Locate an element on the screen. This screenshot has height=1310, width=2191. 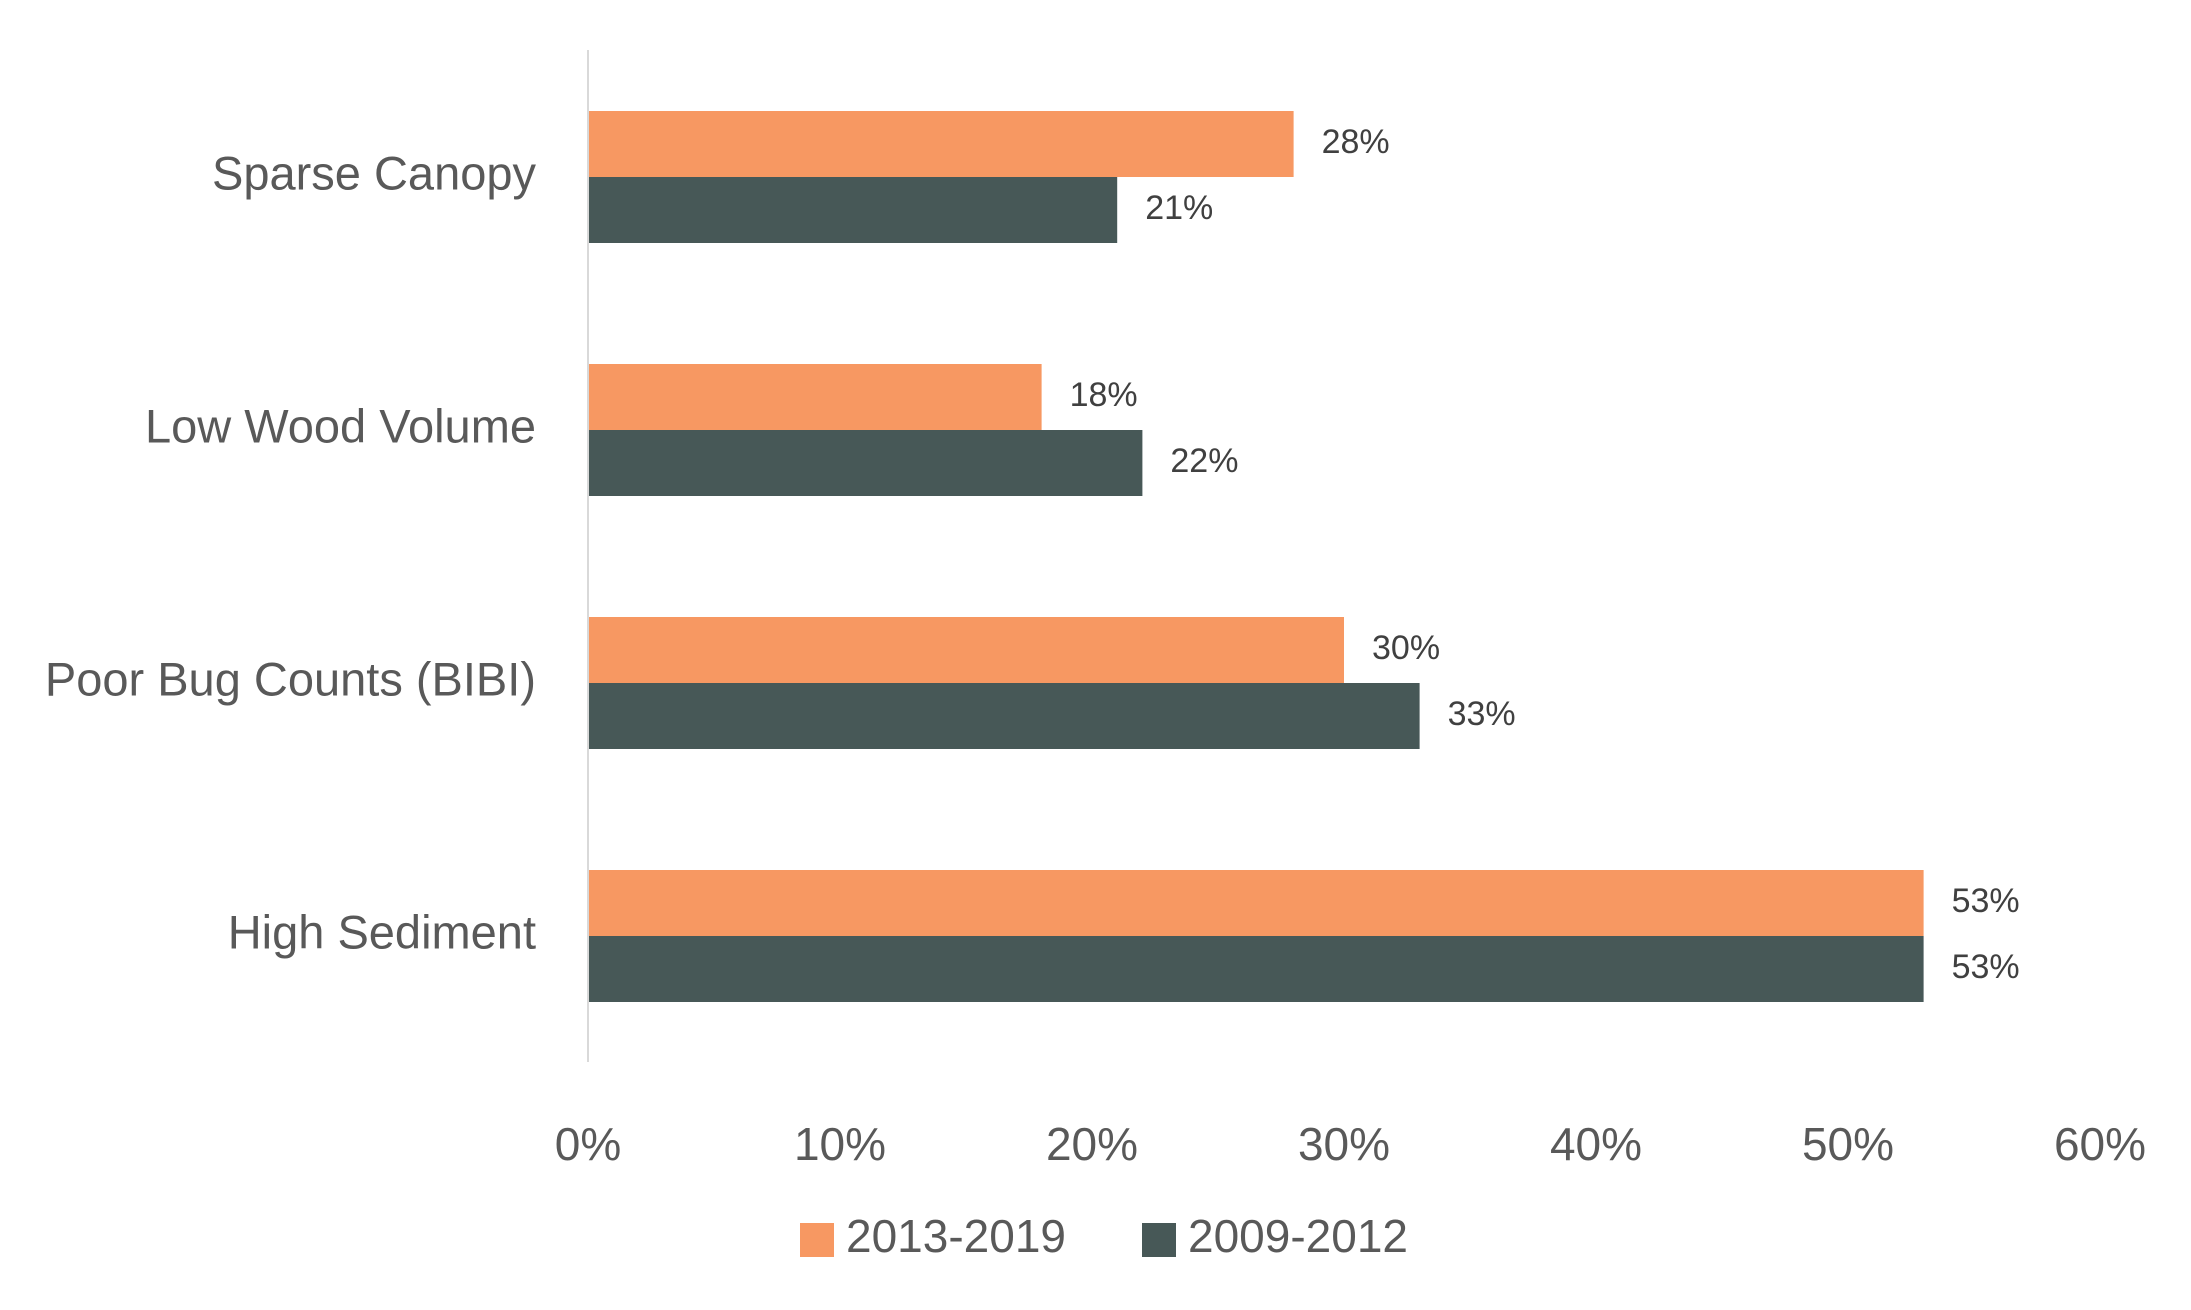
x-tick-label: 50% is located at coordinates (1848, 1144).